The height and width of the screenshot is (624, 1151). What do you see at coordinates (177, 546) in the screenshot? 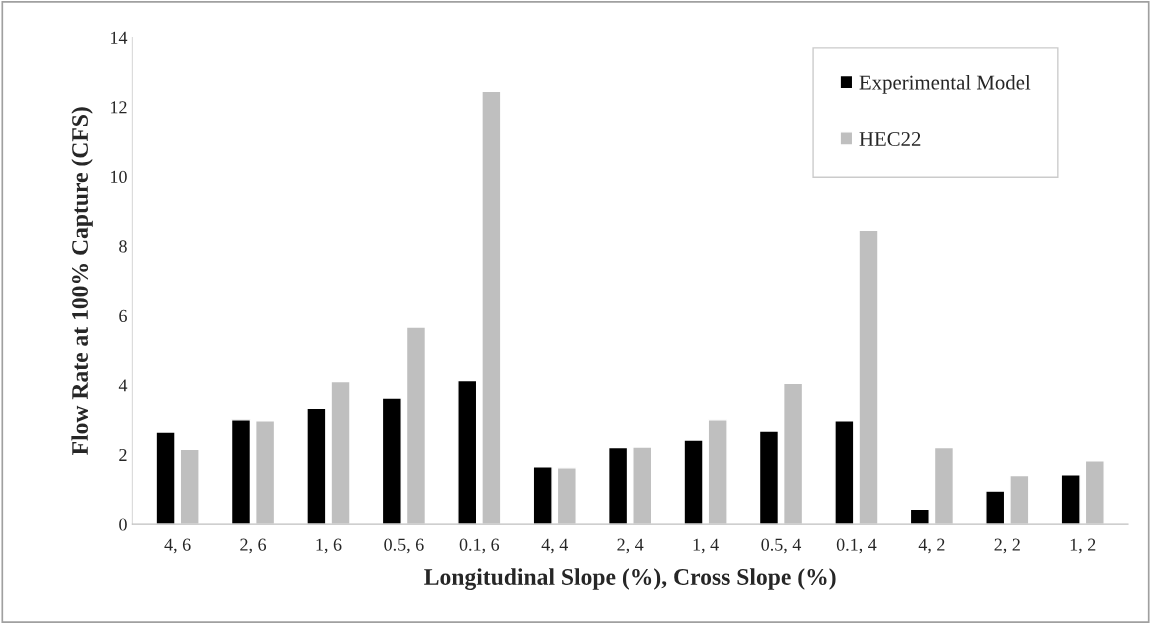
I see `x-tick-label: 4, 6` at bounding box center [177, 546].